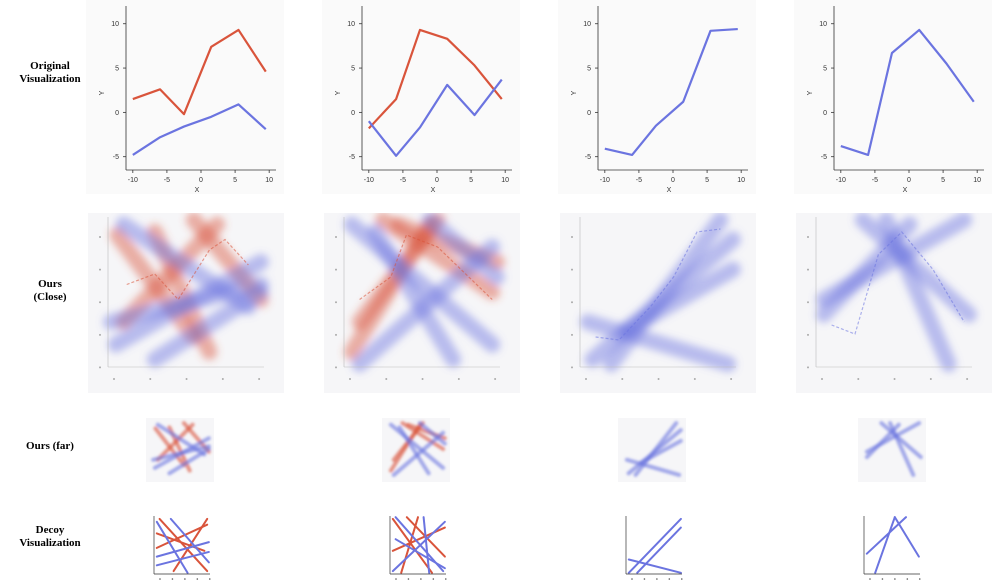 This screenshot has height=587, width=996. I want to click on row-label-far: Ours (far), so click(50, 446).